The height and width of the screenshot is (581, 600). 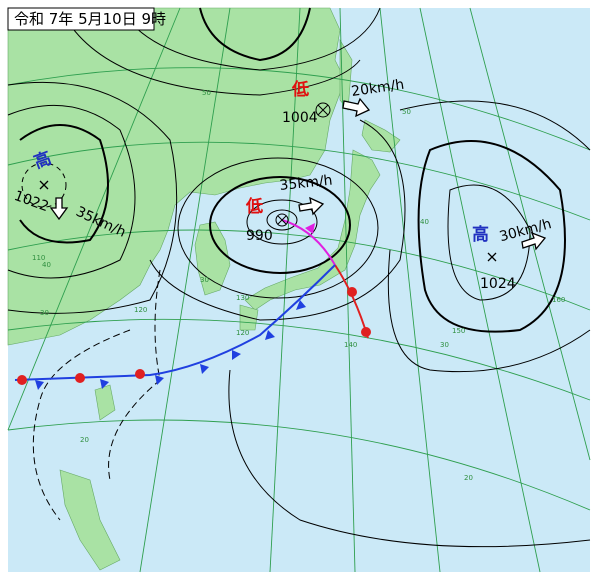 I want to click on isobar-dashed, so click(x=44, y=185).